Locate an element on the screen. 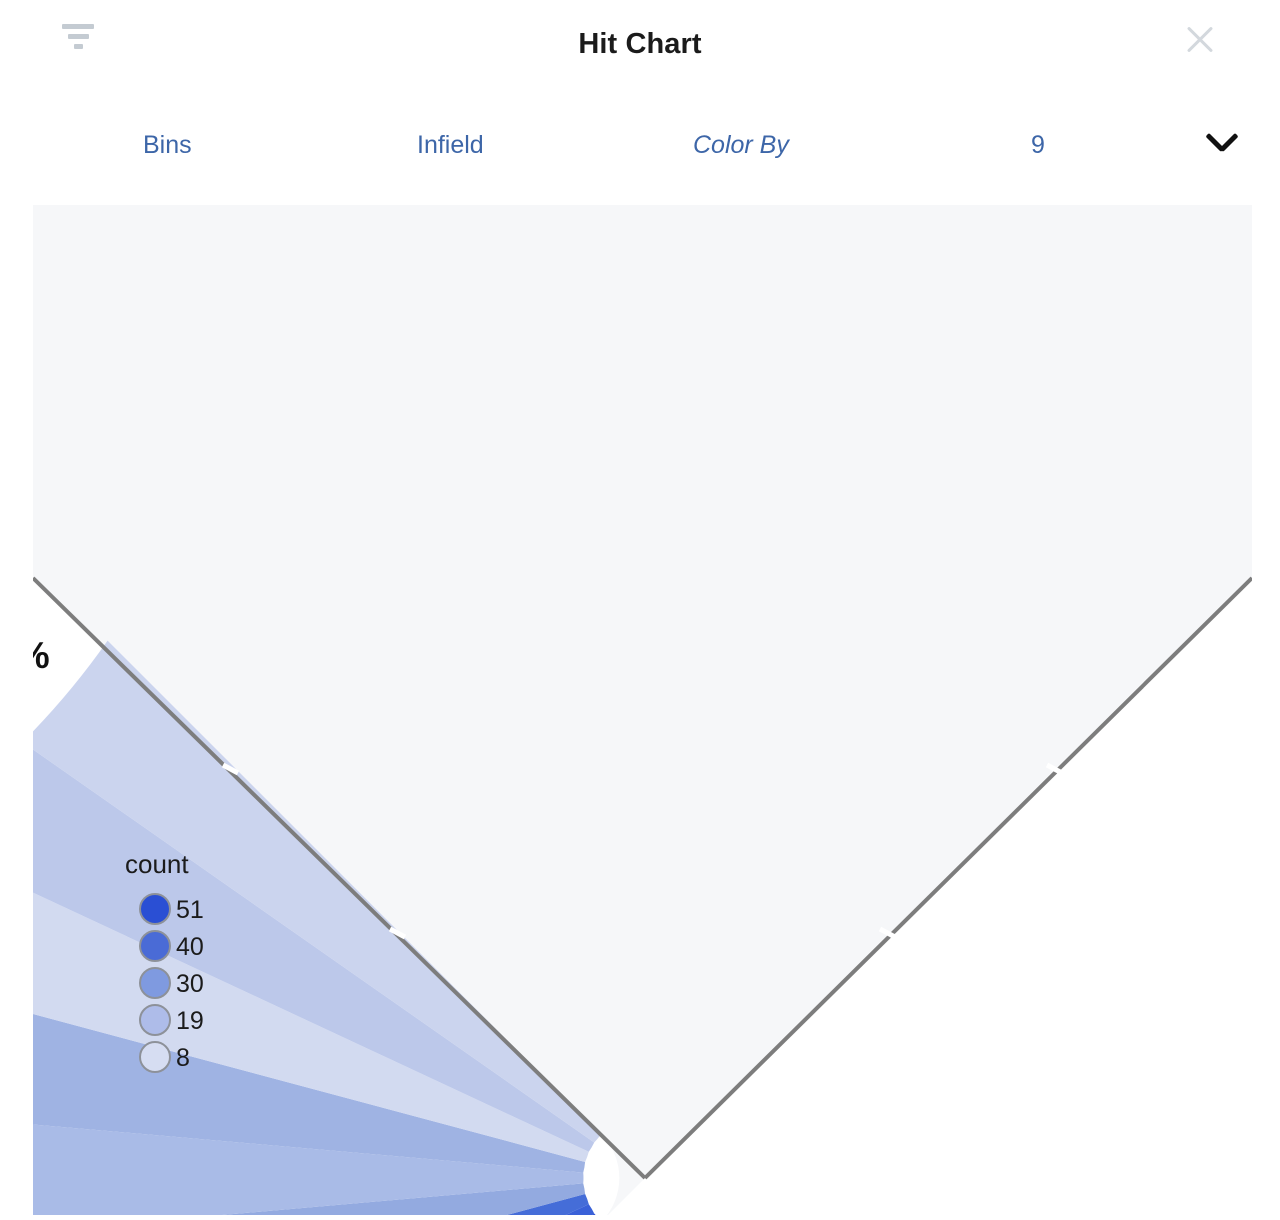 This screenshot has width=1280, height=1220. infield-control: Infield is located at coordinates (450, 145).